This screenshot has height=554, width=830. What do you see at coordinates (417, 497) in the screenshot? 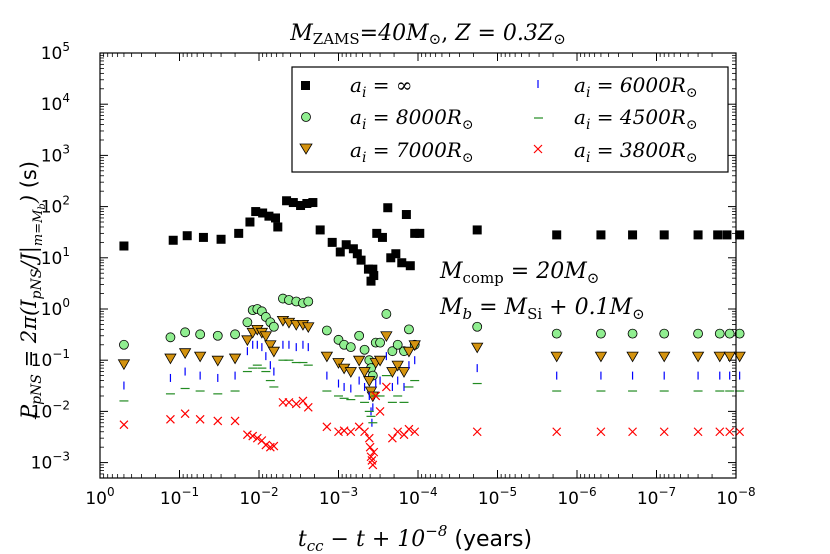
I see `x-tick-label: 10⁻⁴` at bounding box center [417, 497].